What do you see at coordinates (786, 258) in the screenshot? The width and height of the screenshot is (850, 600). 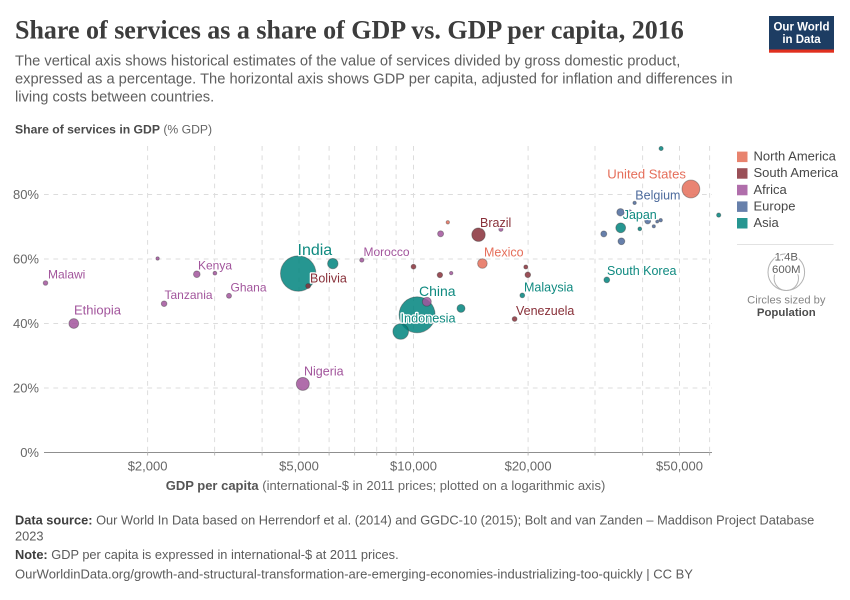 I see `svg-text: 1.4B` at bounding box center [786, 258].